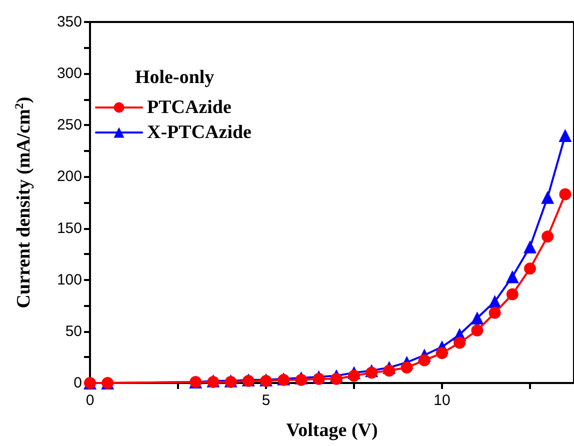 The image size is (574, 446). Describe the element at coordinates (78, 383) in the screenshot. I see `y-tick-label: 0` at that location.